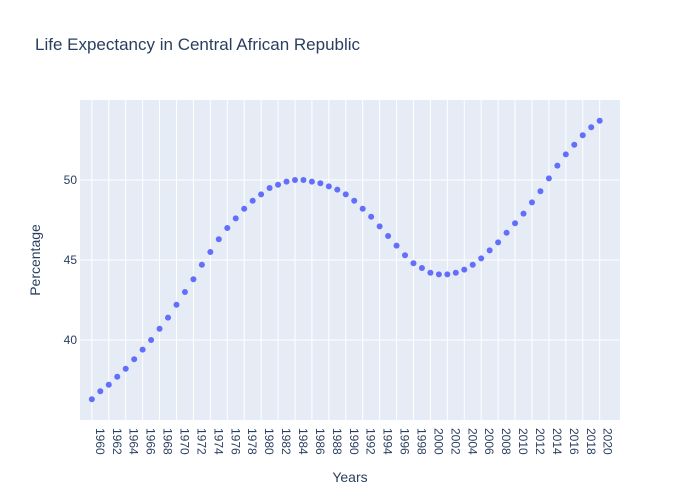 The width and height of the screenshot is (700, 500). Describe the element at coordinates (201, 441) in the screenshot. I see `x-tick-label: 1972` at that location.